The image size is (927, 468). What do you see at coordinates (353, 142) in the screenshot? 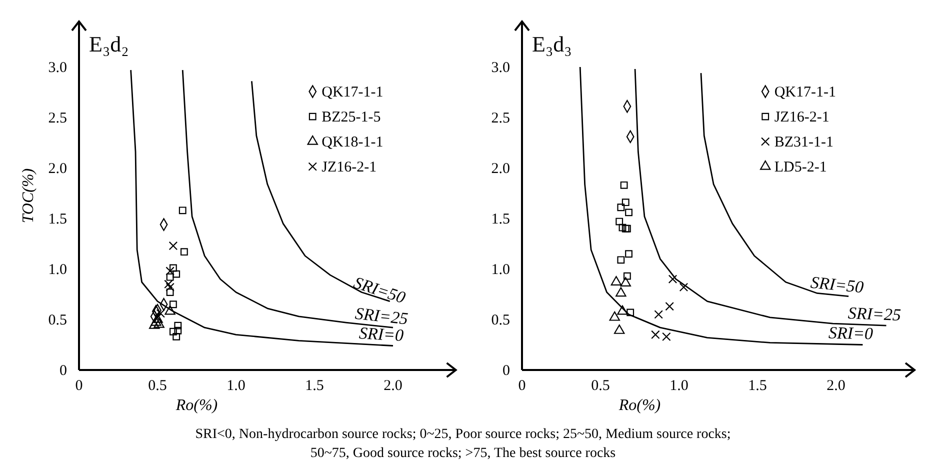
I see `legend-label: QK18-1-1` at bounding box center [353, 142].